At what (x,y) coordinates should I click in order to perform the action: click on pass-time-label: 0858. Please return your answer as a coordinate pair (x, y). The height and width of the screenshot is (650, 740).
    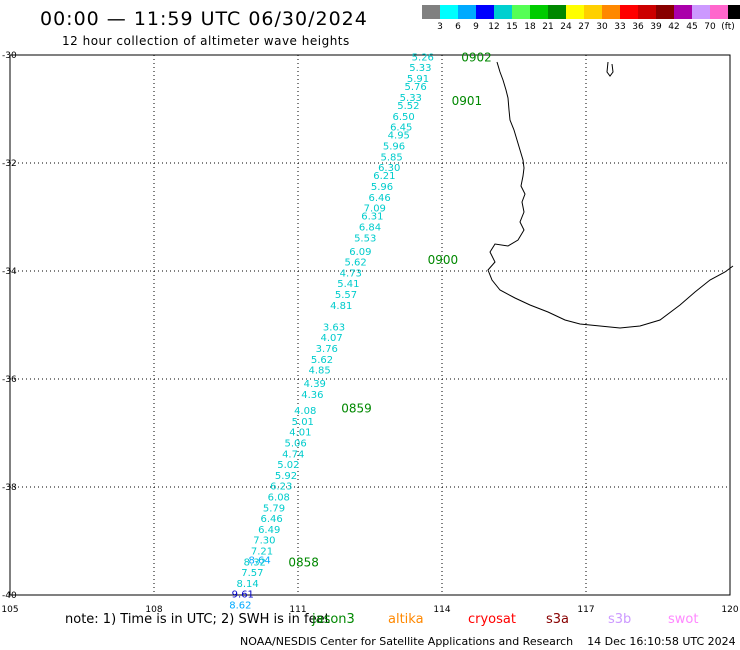
    Looking at the image, I should click on (303, 563).